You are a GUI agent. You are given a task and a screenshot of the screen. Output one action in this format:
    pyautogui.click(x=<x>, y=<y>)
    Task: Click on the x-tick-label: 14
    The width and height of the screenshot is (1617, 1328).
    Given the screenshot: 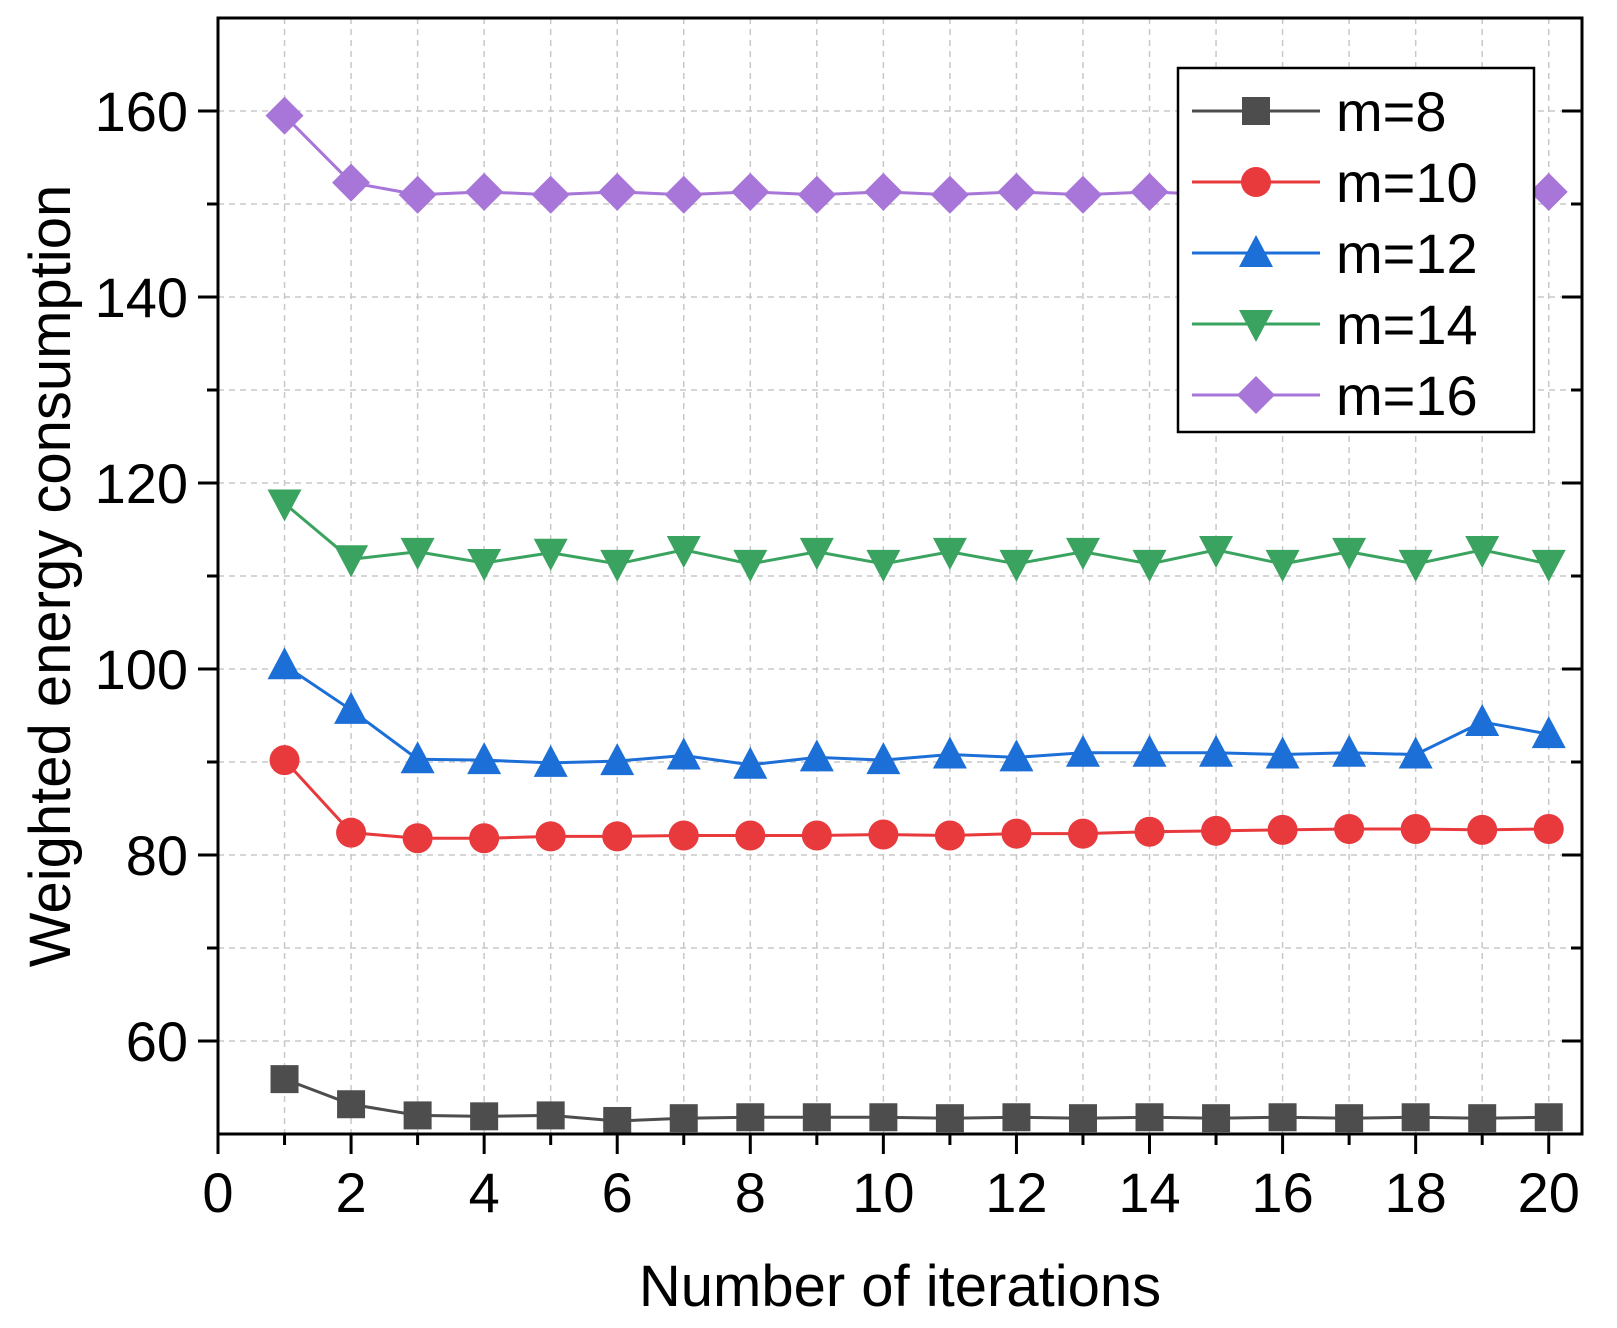 What is the action you would take?
    pyautogui.click(x=1149, y=1192)
    